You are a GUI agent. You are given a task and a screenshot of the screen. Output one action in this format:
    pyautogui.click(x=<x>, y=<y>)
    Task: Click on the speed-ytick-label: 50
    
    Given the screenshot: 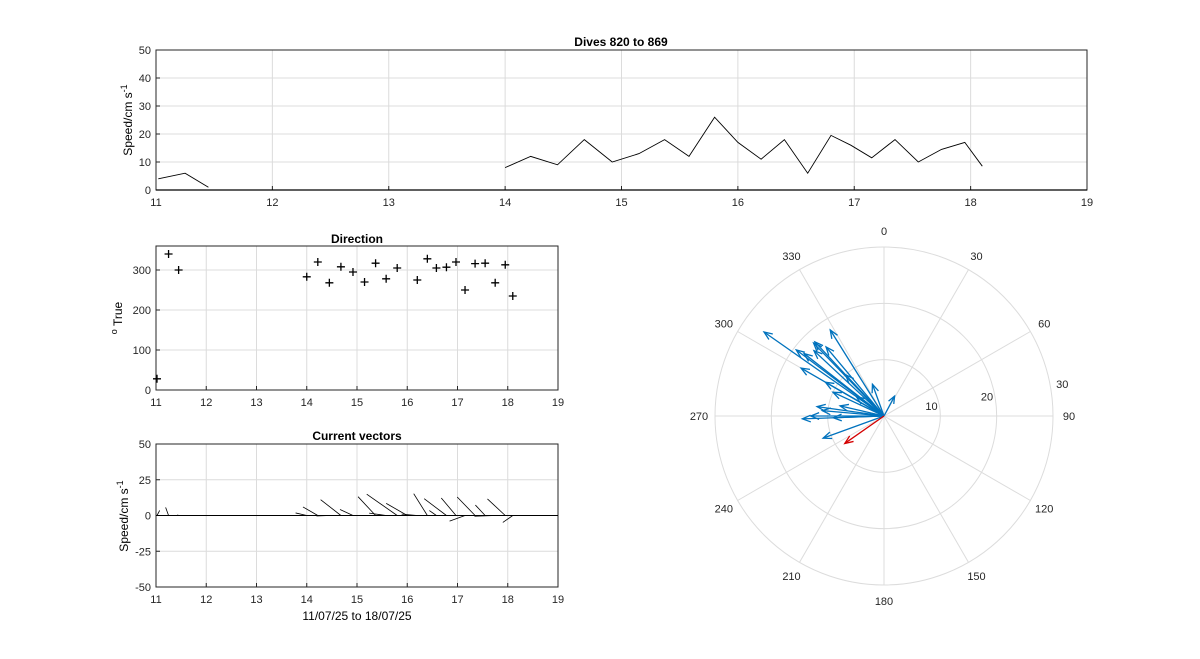 What is the action you would take?
    pyautogui.click(x=145, y=51)
    